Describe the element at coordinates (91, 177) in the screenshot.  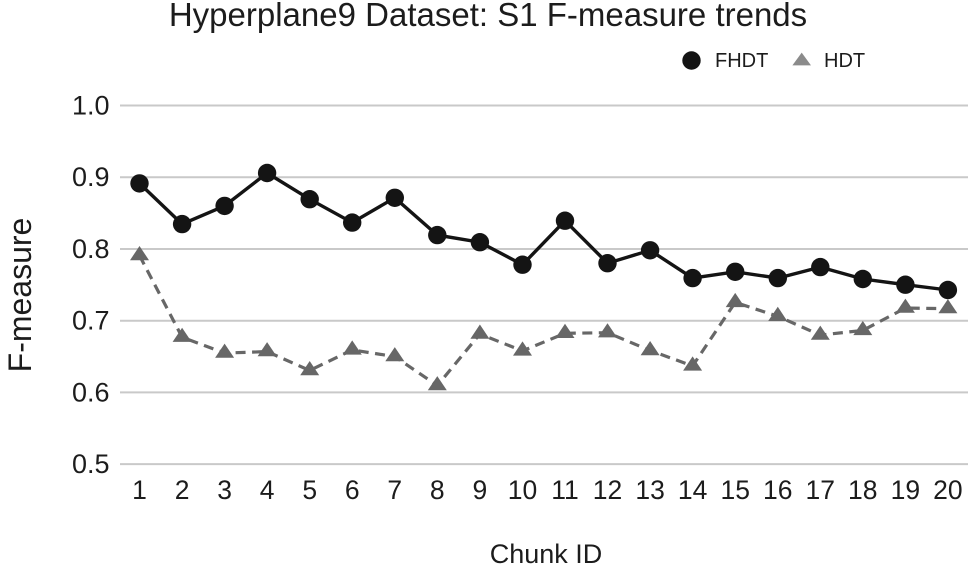
I see `svg-text: 0.9` at that location.